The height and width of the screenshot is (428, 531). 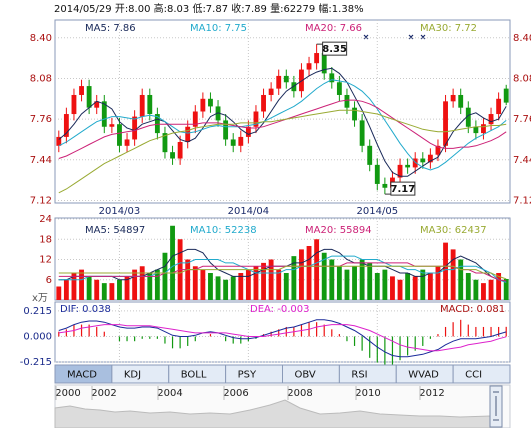 What do you see at coordinates (110, 28) in the screenshot?
I see `legend-entry: MA5: 7.86` at bounding box center [110, 28].